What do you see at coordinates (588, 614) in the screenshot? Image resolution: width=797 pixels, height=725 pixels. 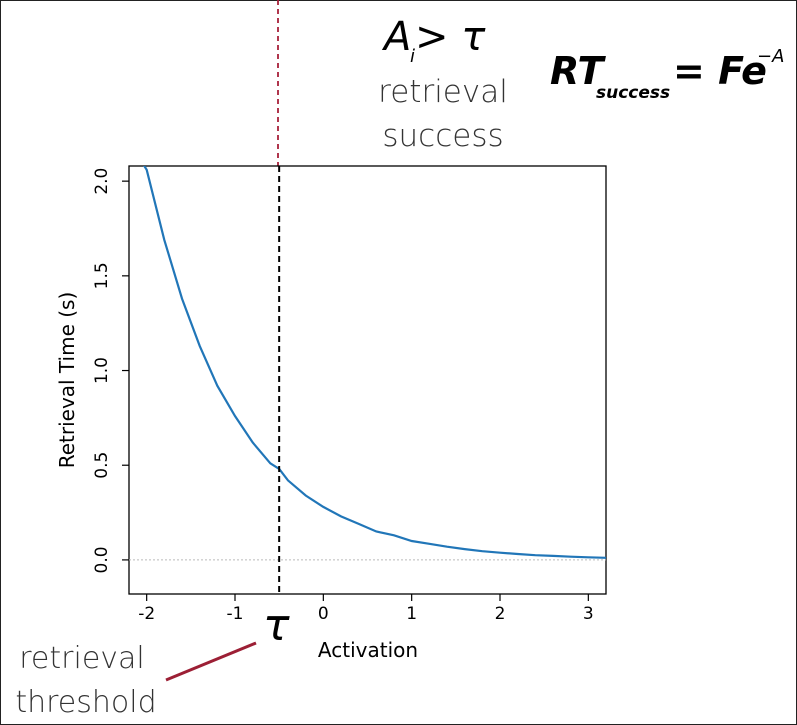 I see `x-tick-label: 3` at bounding box center [588, 614].